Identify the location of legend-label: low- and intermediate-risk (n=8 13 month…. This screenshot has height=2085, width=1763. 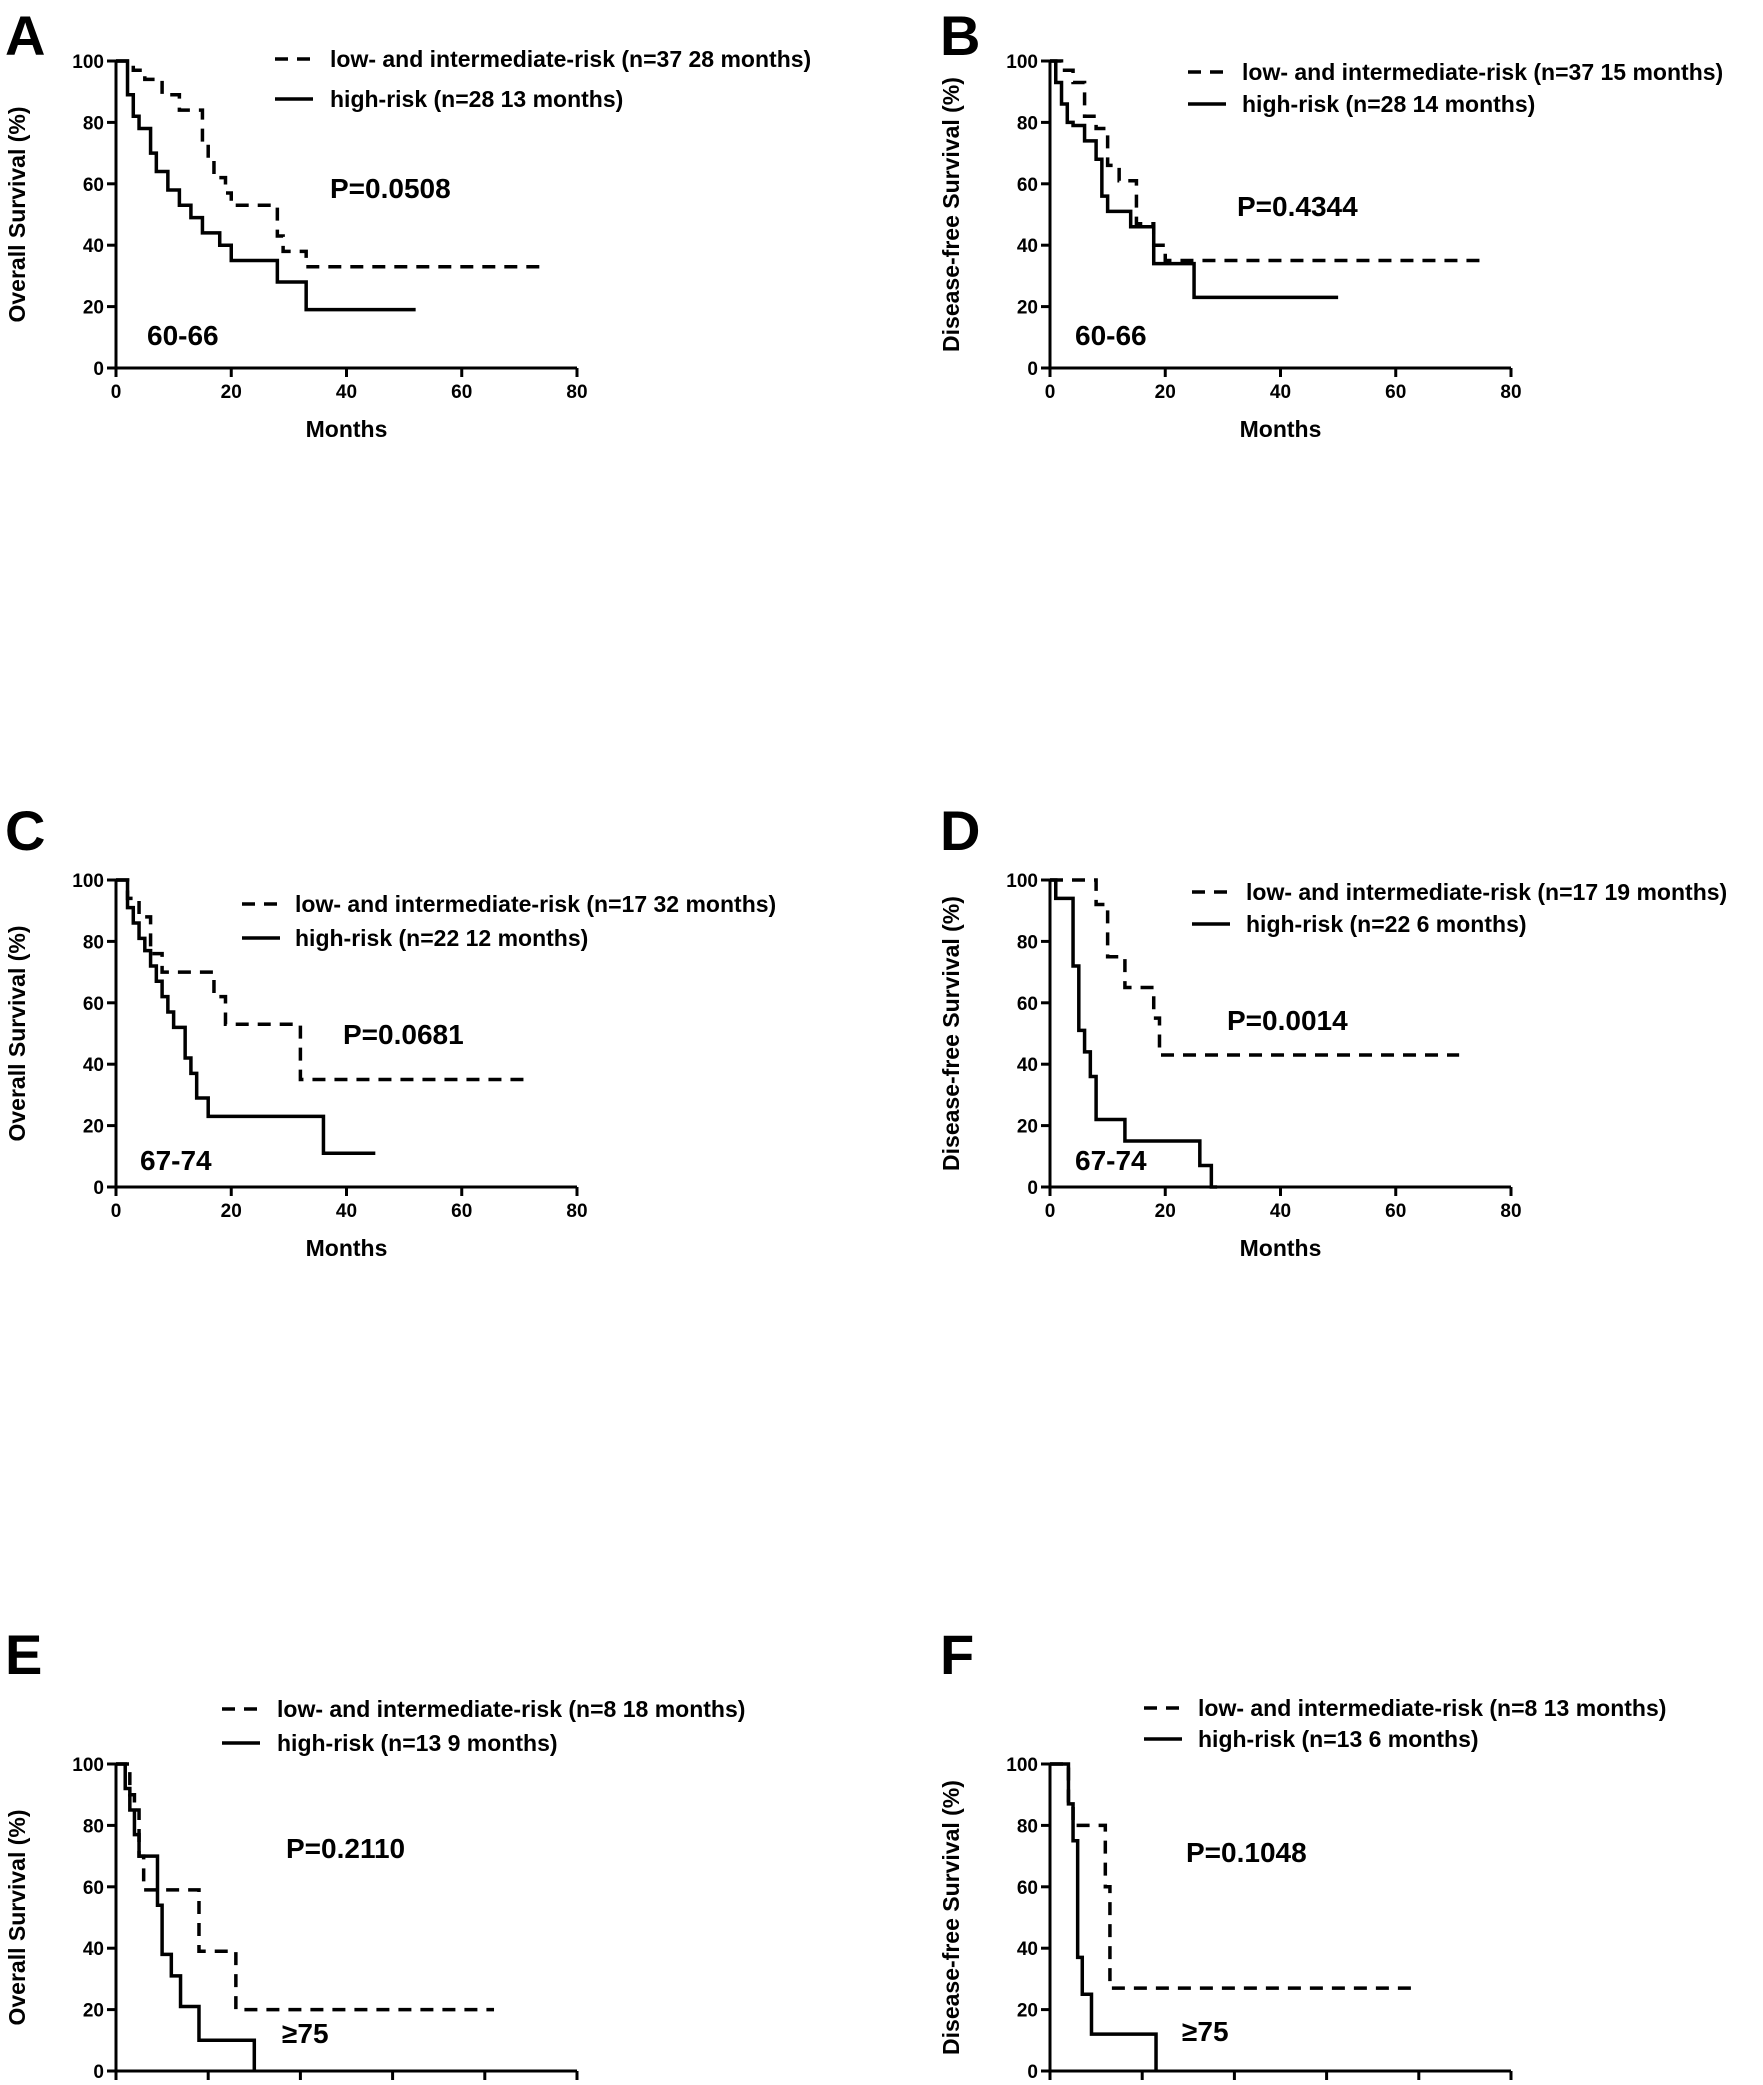
(1432, 1708).